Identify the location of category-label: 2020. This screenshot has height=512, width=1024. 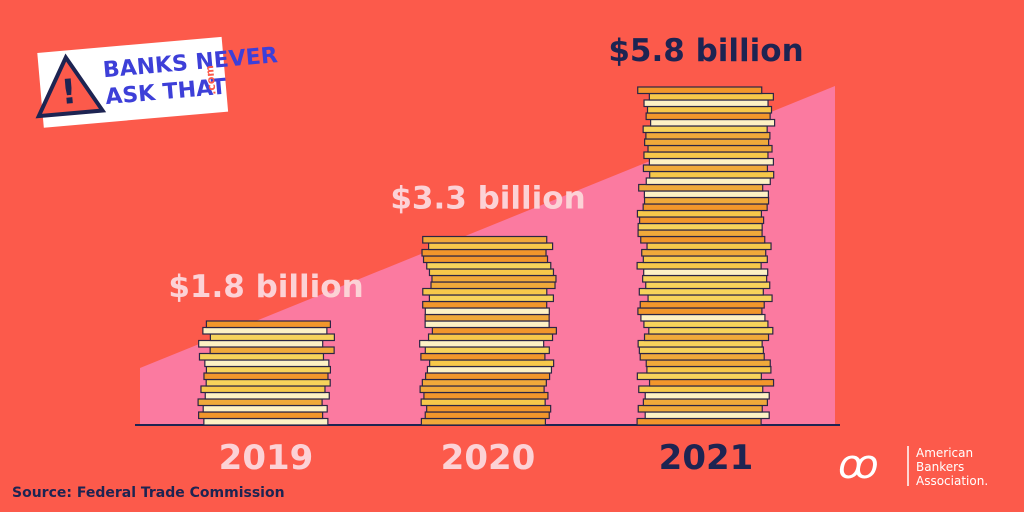
(488, 458).